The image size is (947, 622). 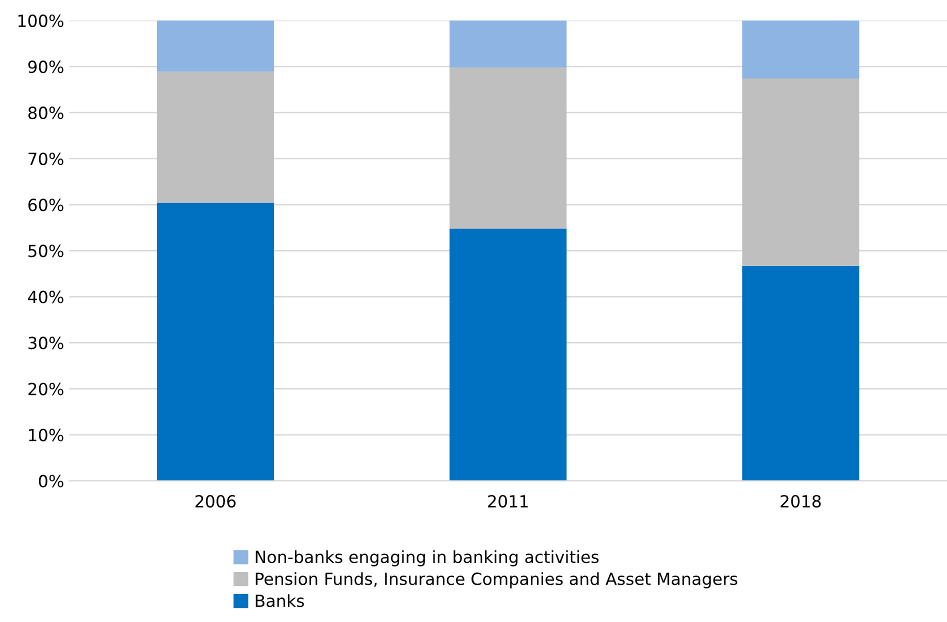 I want to click on x-tick-label: 2018, so click(x=800, y=501).